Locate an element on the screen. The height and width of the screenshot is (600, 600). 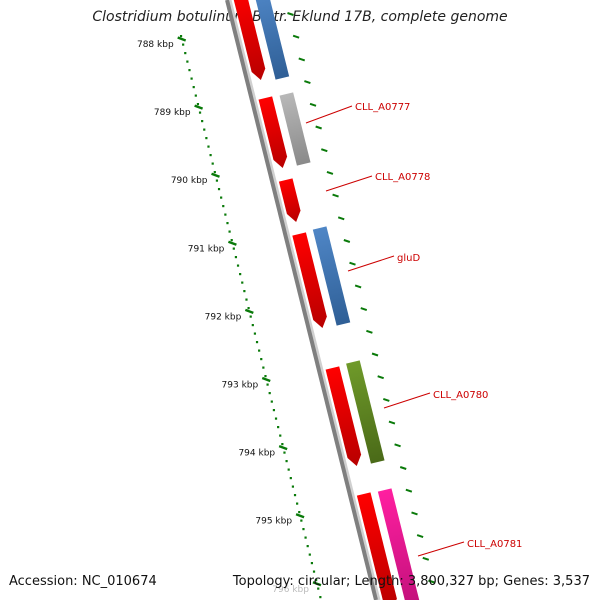
kbp-tick-label: 788 kbp is located at coordinates (155, 45).